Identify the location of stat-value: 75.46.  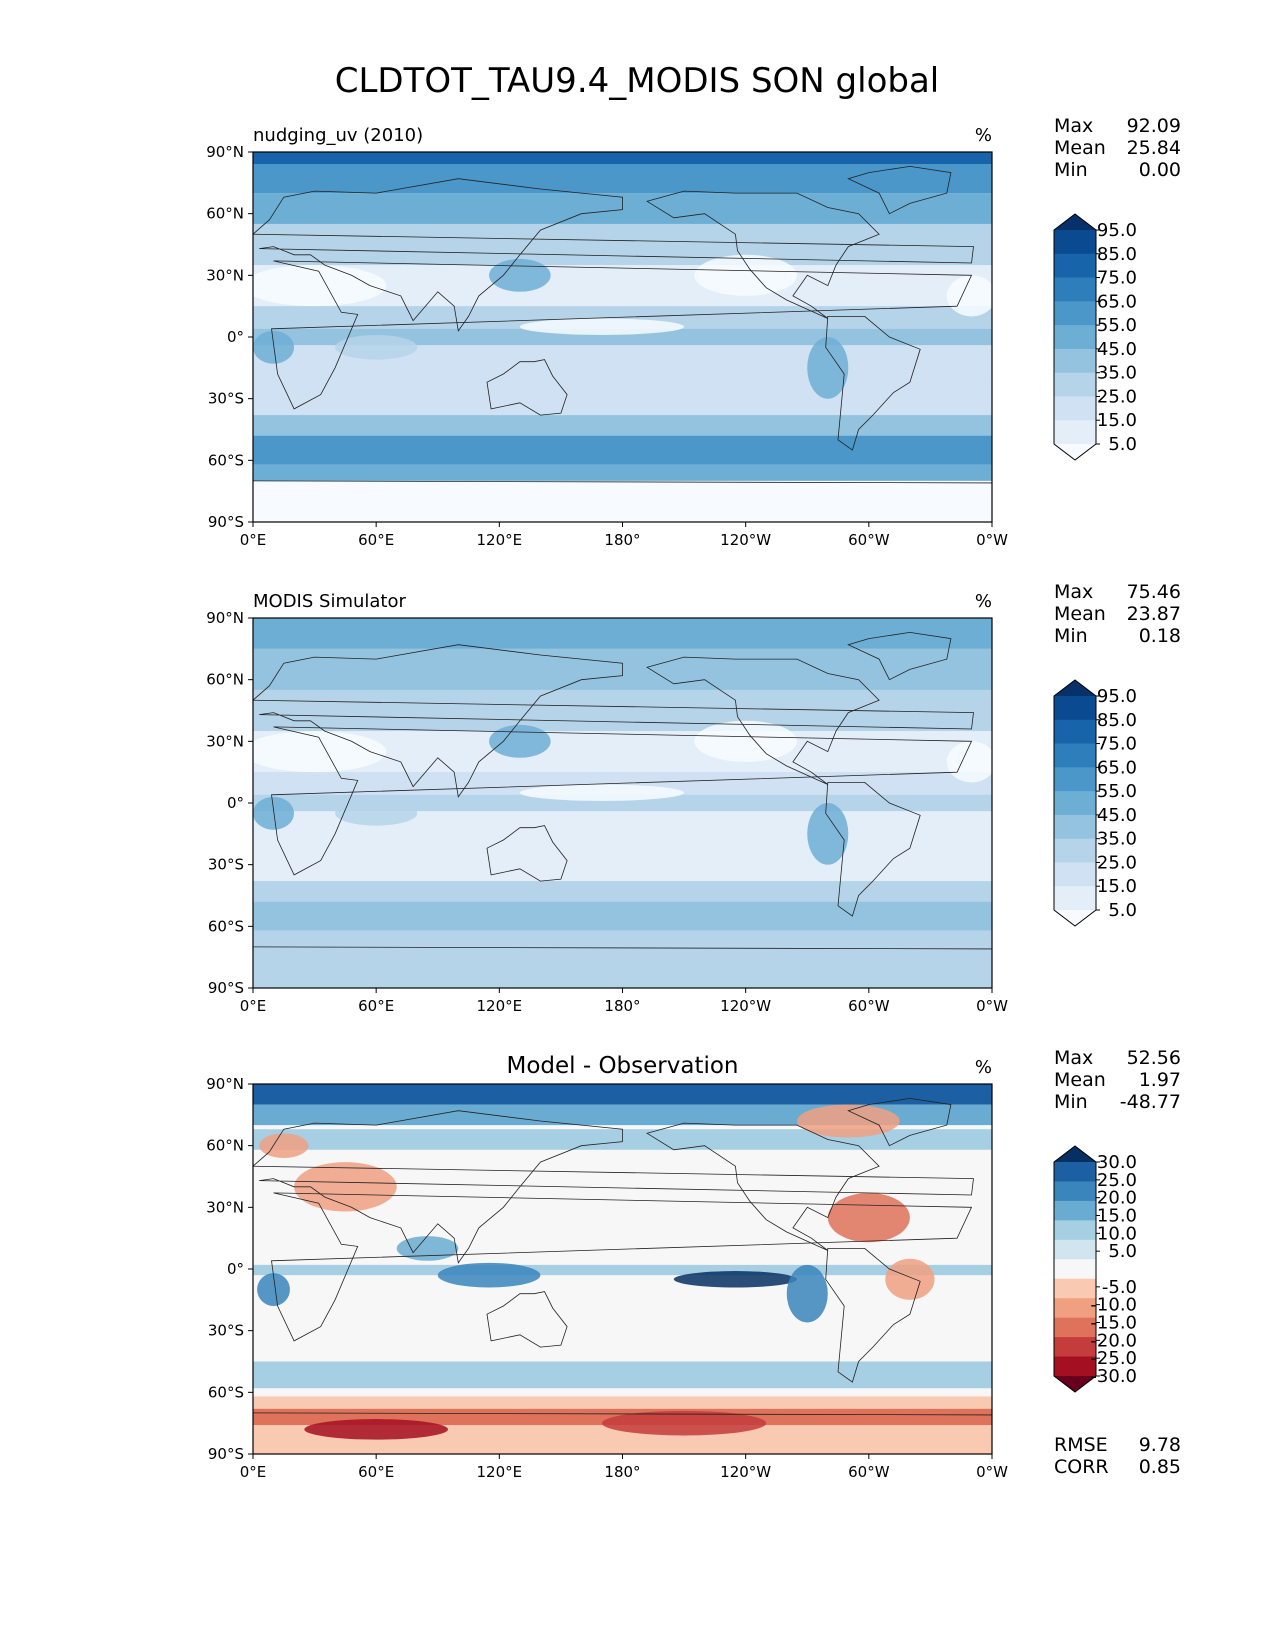
(1154, 592).